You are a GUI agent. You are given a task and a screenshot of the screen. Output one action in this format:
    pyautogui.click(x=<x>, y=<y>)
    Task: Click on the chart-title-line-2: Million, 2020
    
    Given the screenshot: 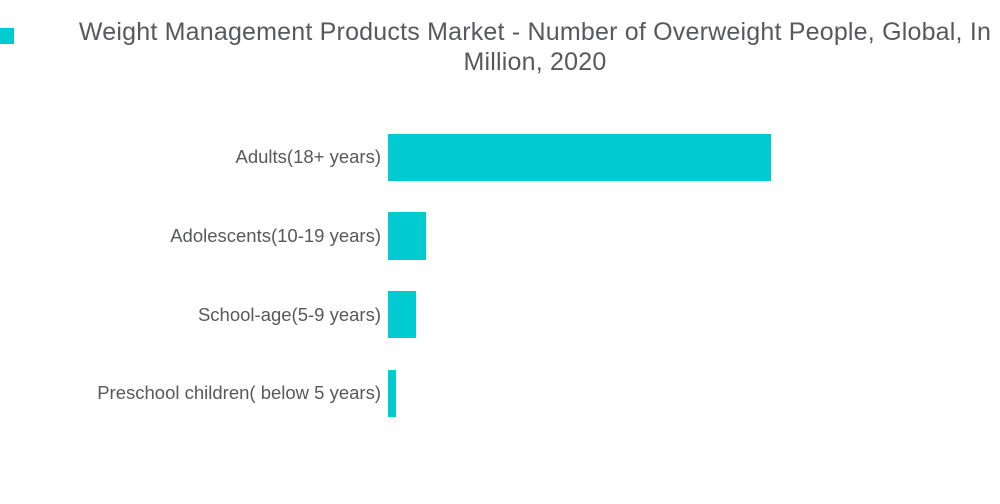 What is the action you would take?
    pyautogui.click(x=535, y=62)
    